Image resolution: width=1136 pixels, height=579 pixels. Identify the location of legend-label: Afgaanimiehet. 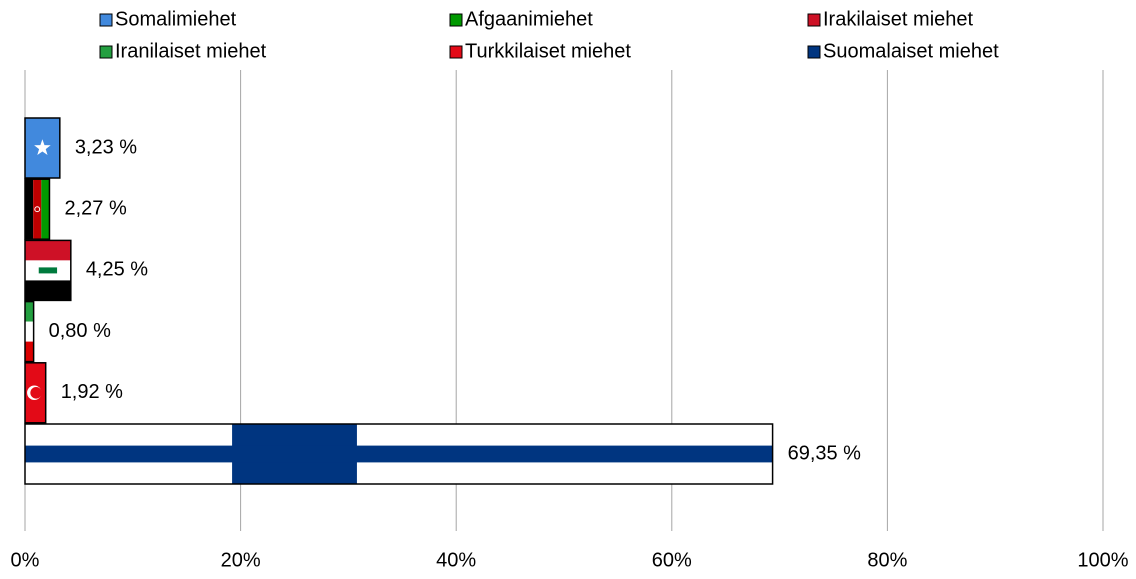
(529, 19).